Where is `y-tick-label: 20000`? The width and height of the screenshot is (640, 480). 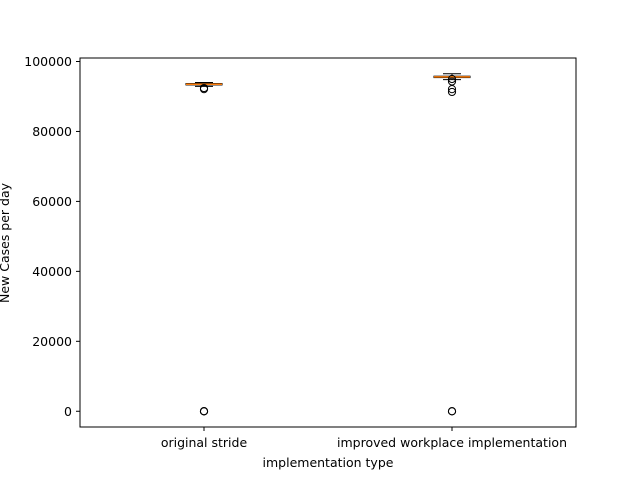 y-tick-label: 20000 is located at coordinates (52, 341).